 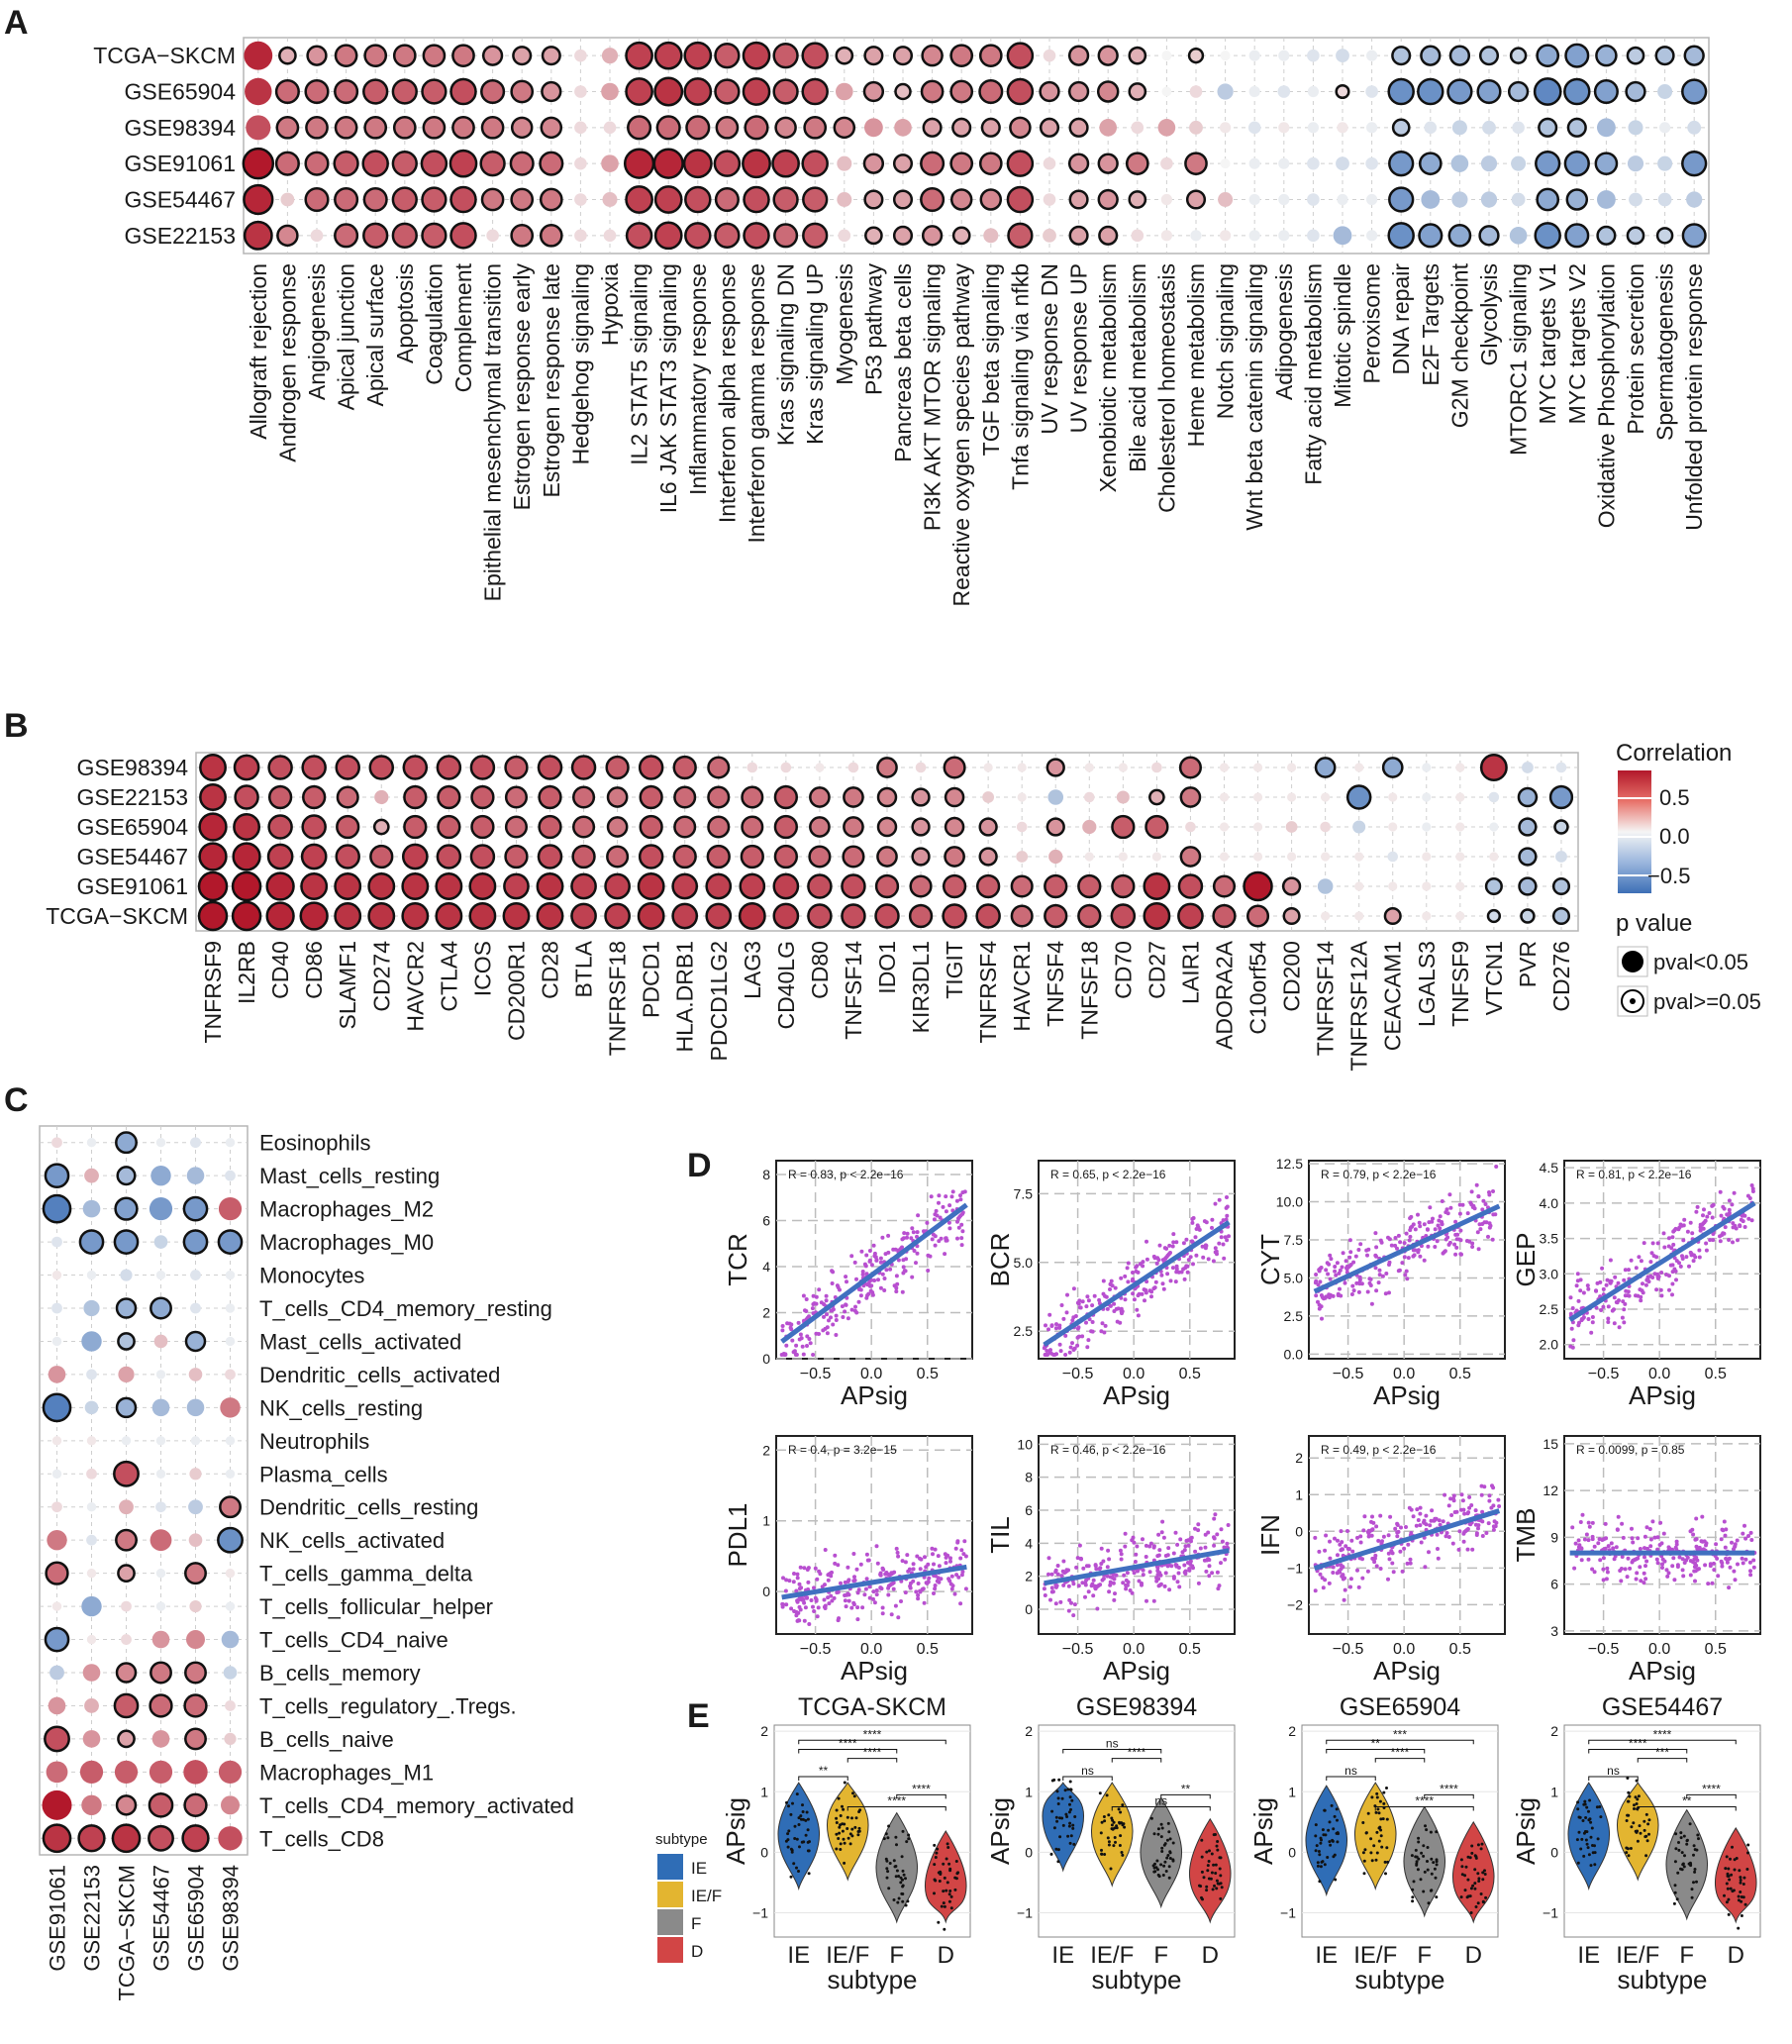 I want to click on x-tick-label: IE, so click(x=1326, y=1955).